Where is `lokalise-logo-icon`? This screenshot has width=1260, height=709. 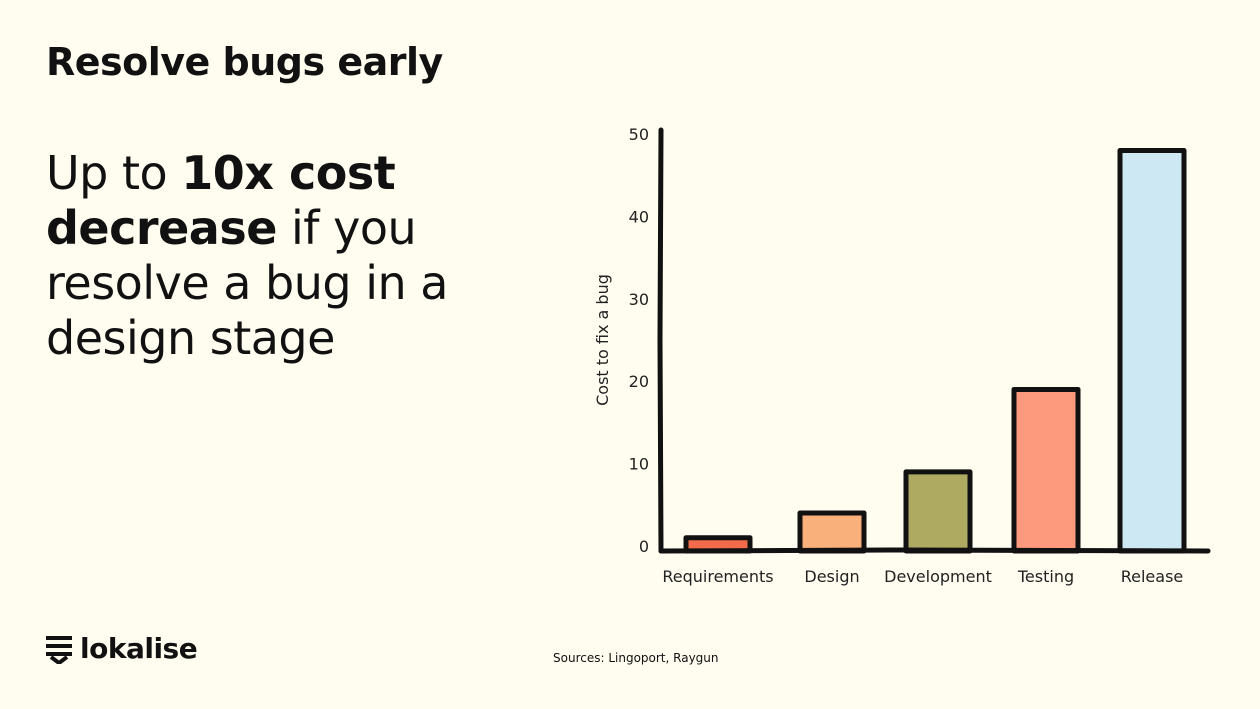 lokalise-logo-icon is located at coordinates (59, 649).